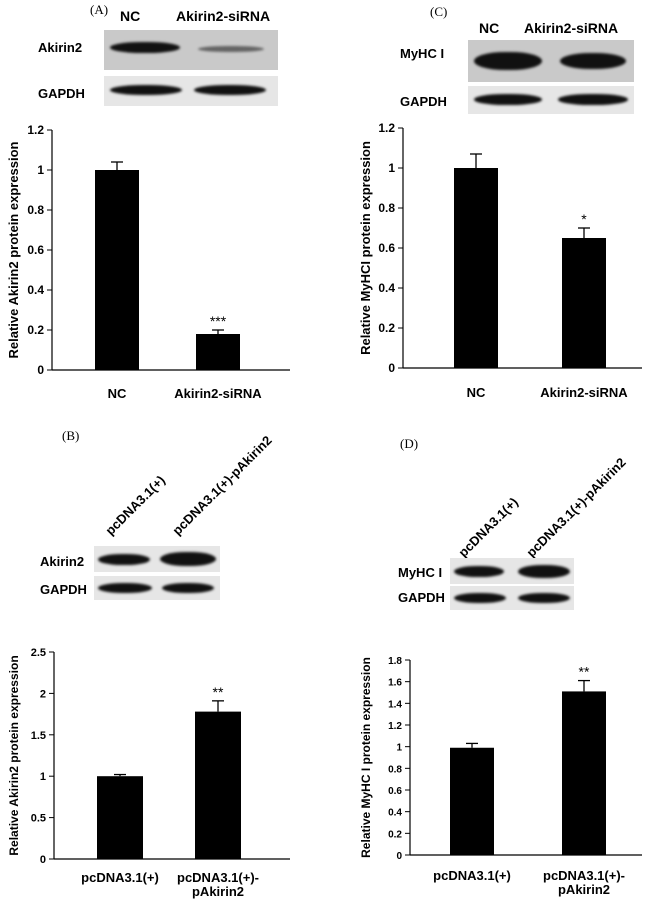 The height and width of the screenshot is (905, 650). I want to click on y-tick-label: 2.5, so click(38, 653).